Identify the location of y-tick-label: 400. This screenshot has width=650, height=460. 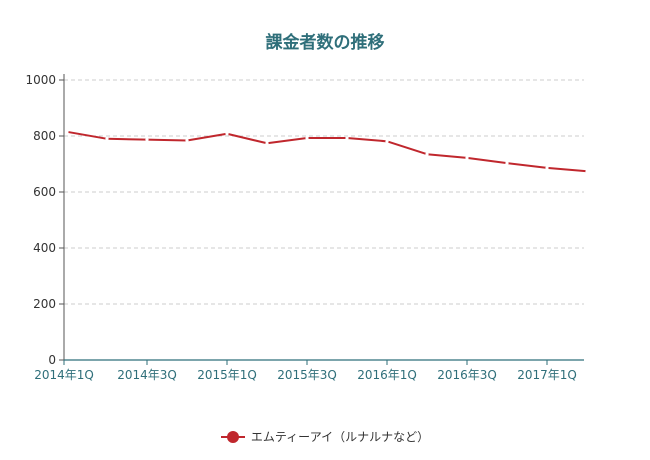
(44, 248).